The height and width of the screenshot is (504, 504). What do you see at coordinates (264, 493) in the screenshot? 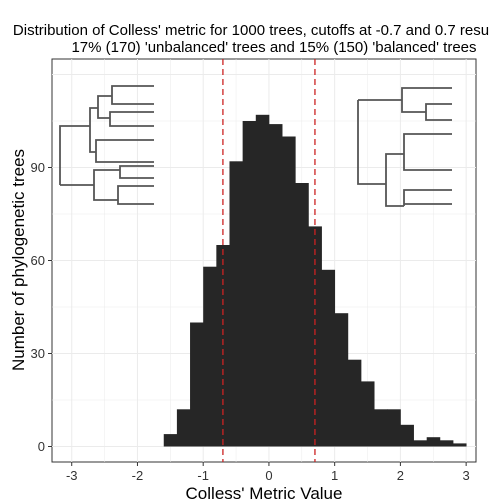
I see `x-axis-label: Colless' Metric Value` at bounding box center [264, 493].